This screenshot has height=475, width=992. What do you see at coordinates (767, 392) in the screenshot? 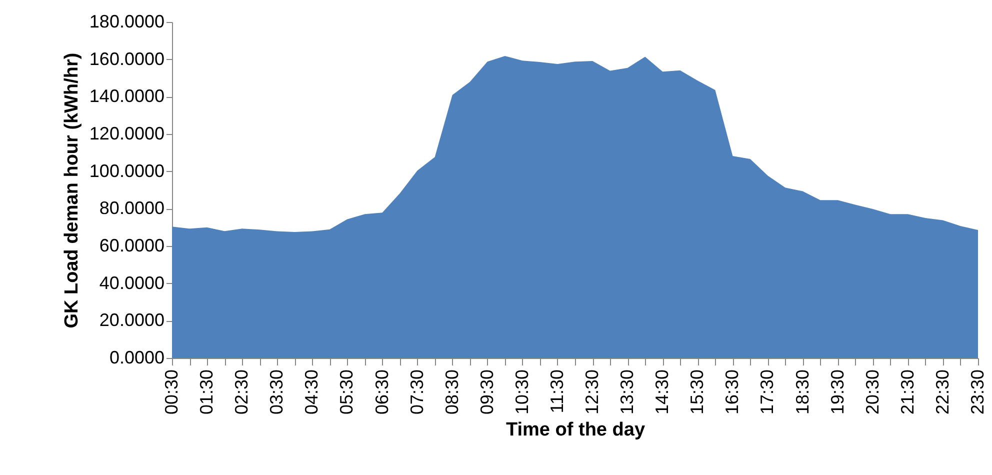
I see `x-tick-label: 17:30` at bounding box center [767, 392].